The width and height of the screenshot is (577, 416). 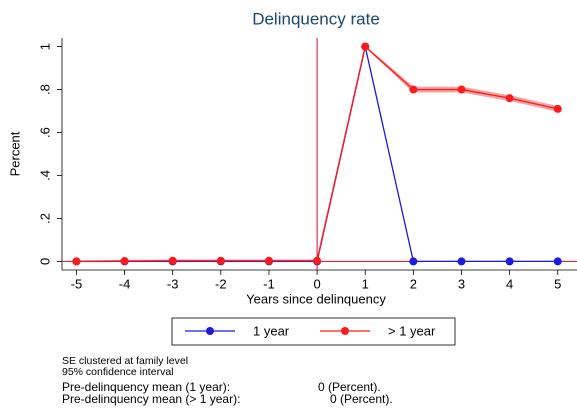 I want to click on legend-box, so click(x=313, y=331).